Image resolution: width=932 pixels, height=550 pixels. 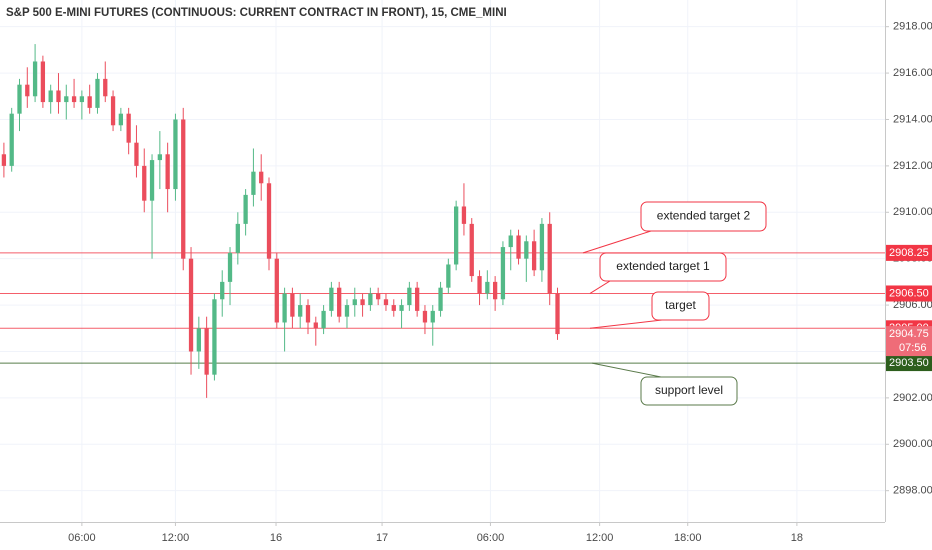 I want to click on last-price-bg, so click(x=909, y=341).